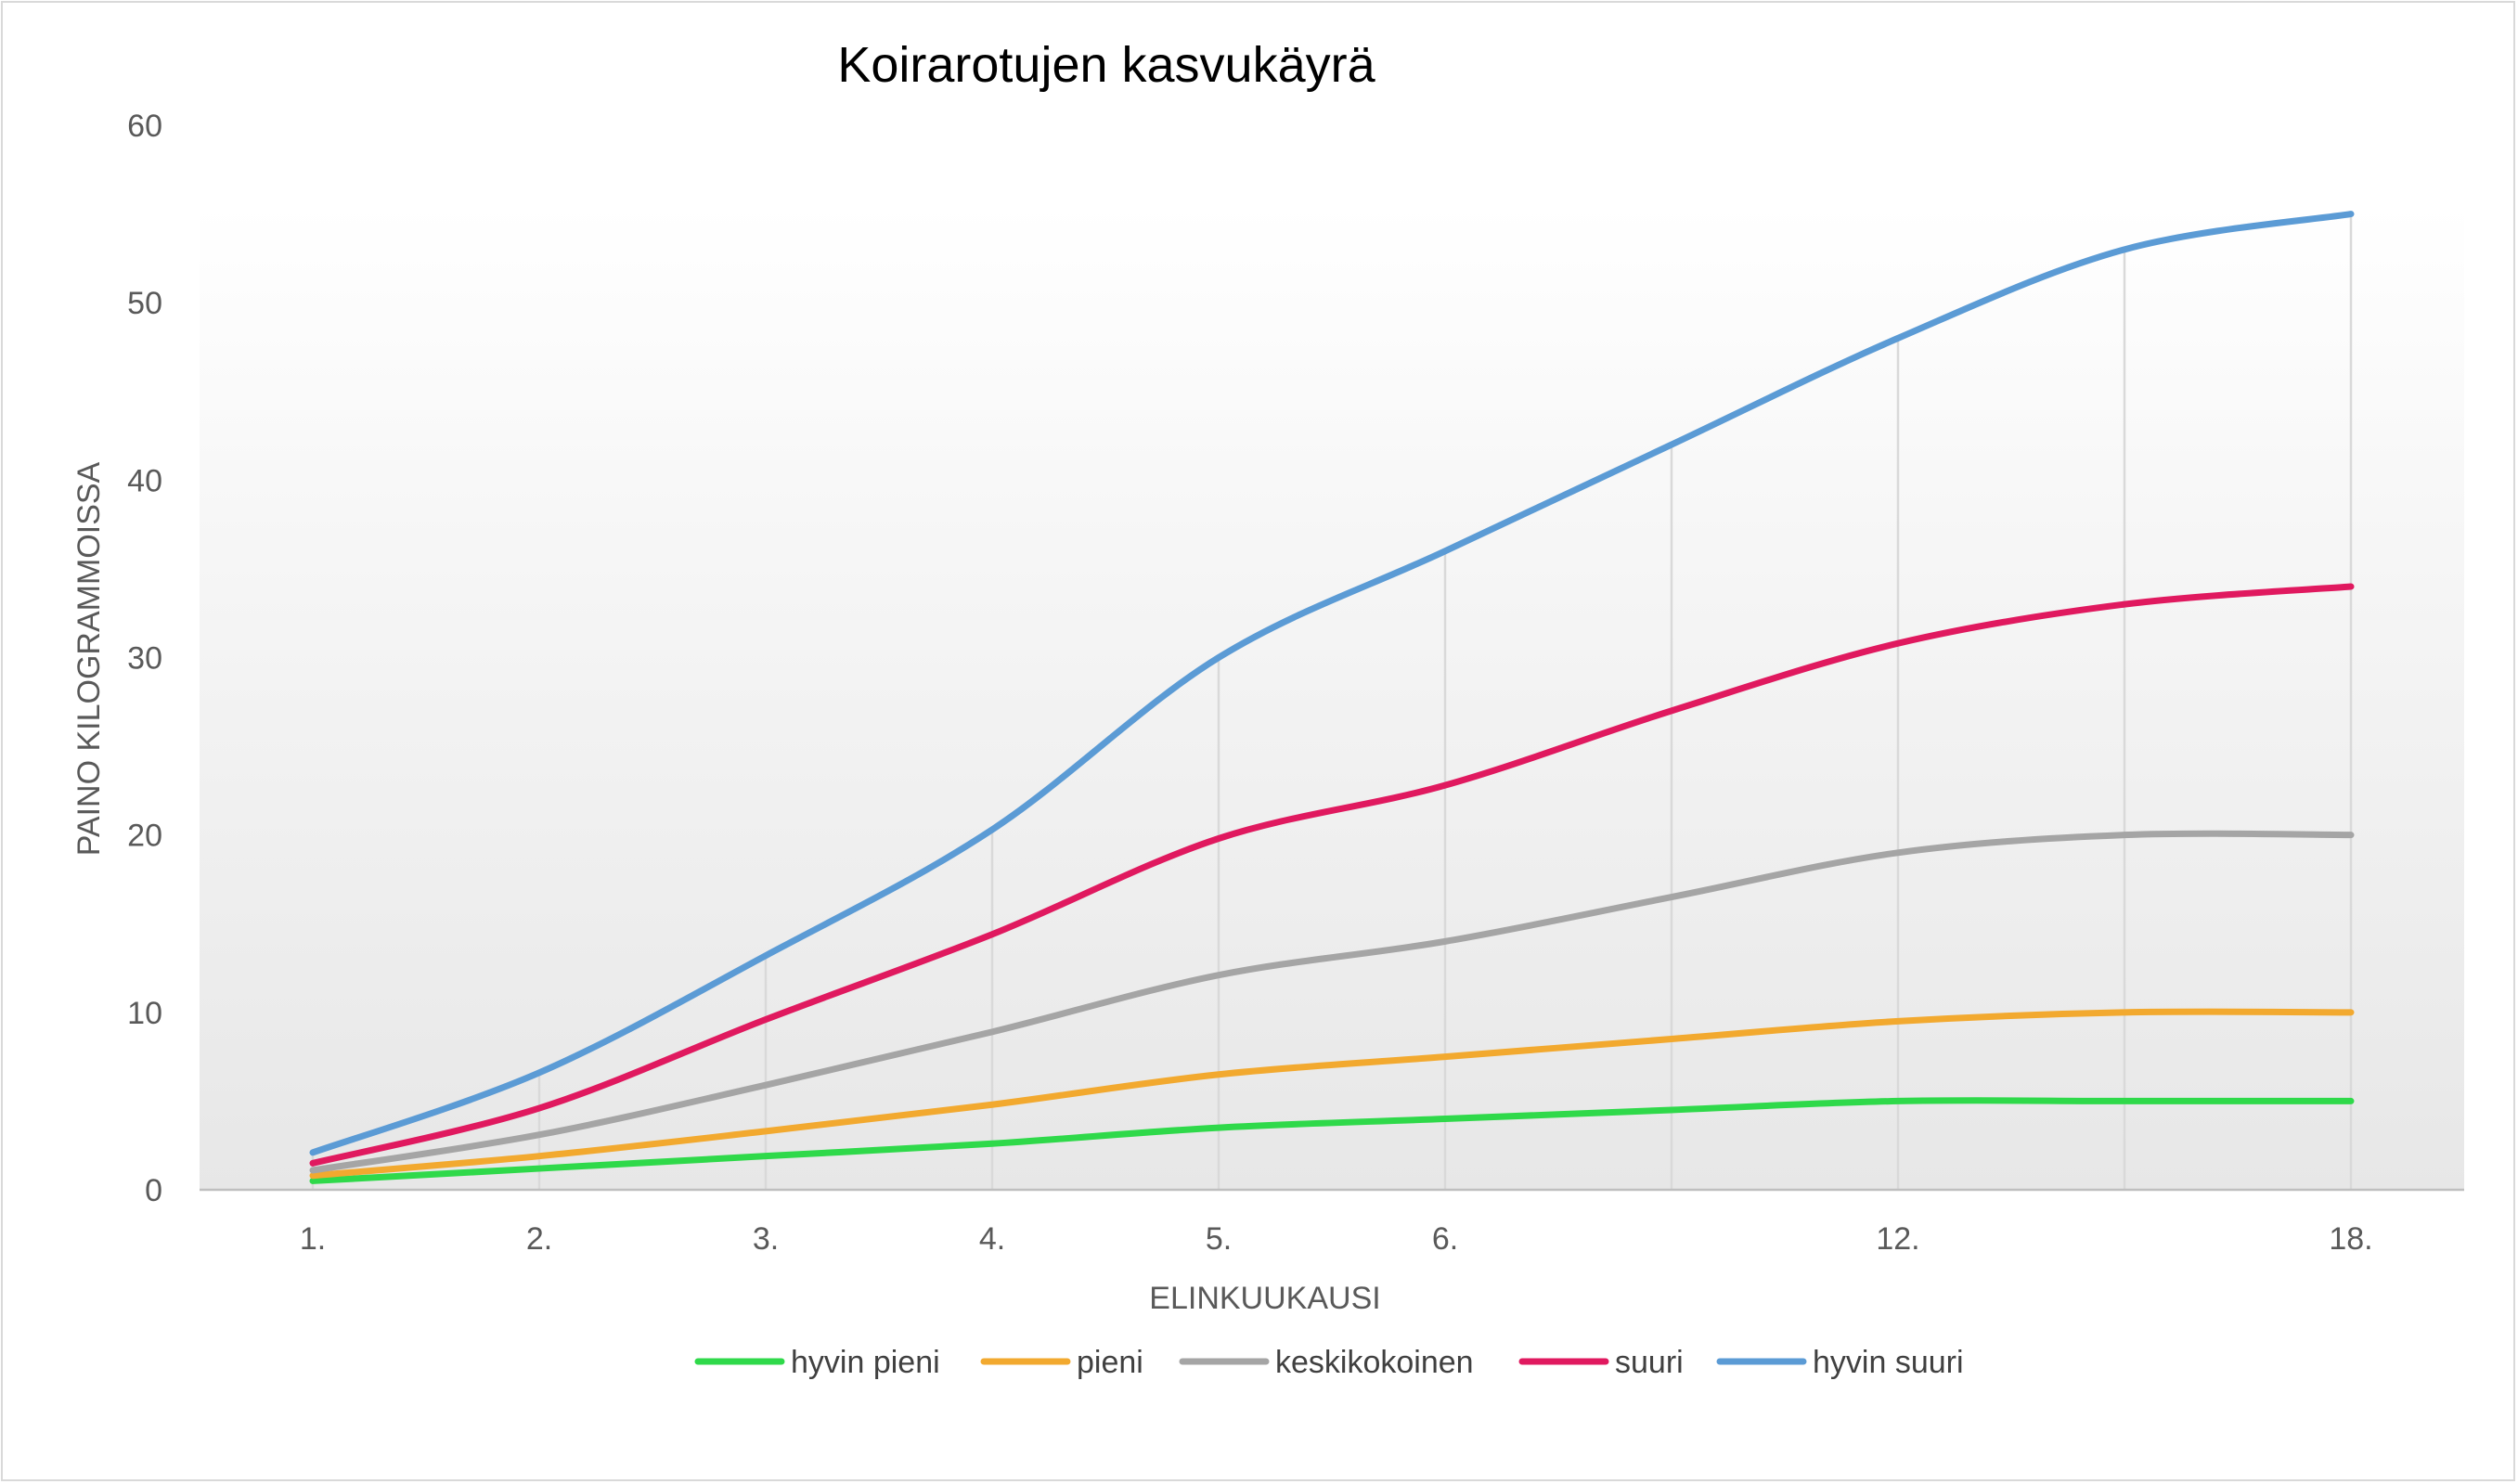  Describe the element at coordinates (865, 1362) in the screenshot. I see `legend-label: hyvin pieni` at that location.